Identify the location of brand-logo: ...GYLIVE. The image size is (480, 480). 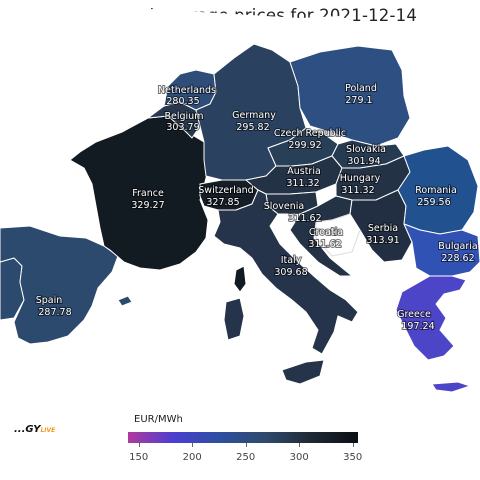
(35, 429).